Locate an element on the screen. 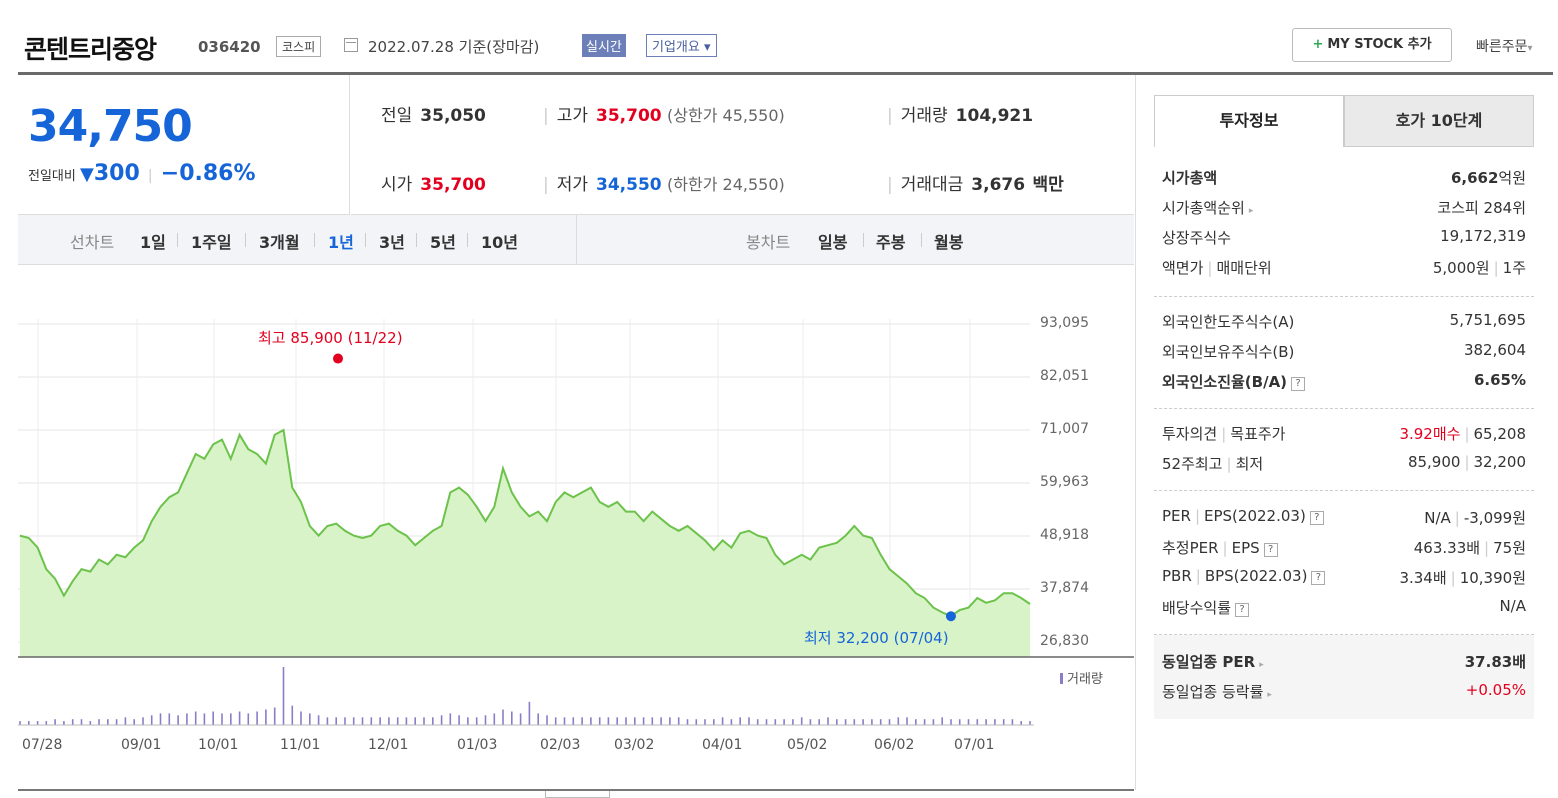  expand-handle is located at coordinates (577, 794).